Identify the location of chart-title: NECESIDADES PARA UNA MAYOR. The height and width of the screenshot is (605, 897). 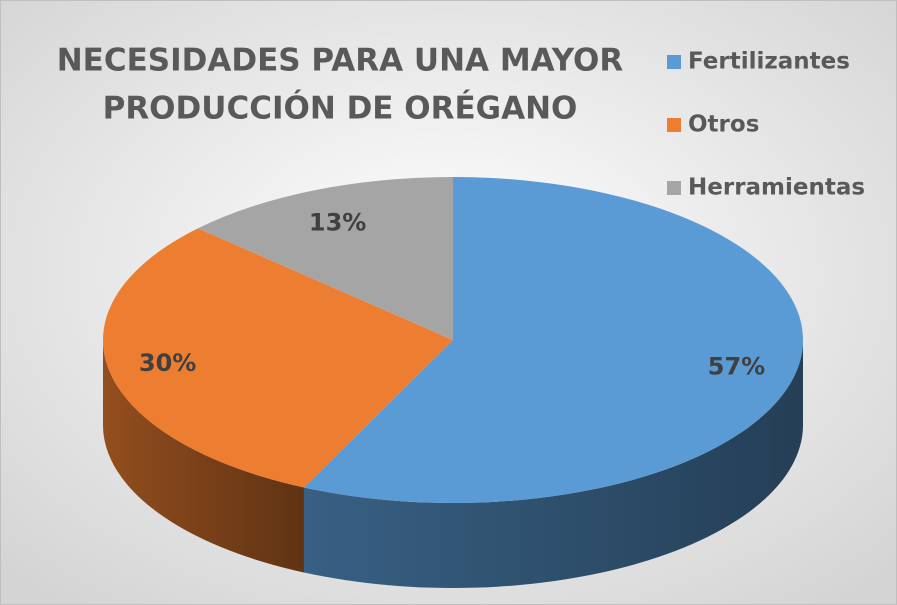
(340, 61).